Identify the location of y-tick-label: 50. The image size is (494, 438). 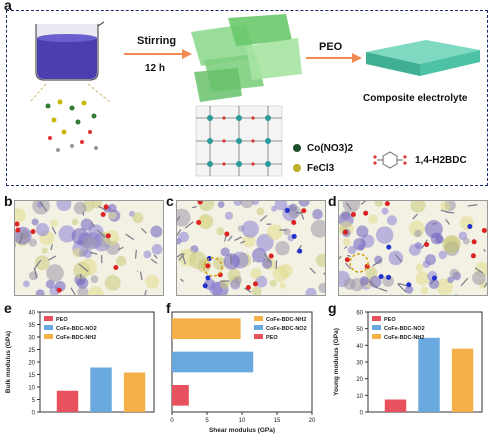
(359, 330).